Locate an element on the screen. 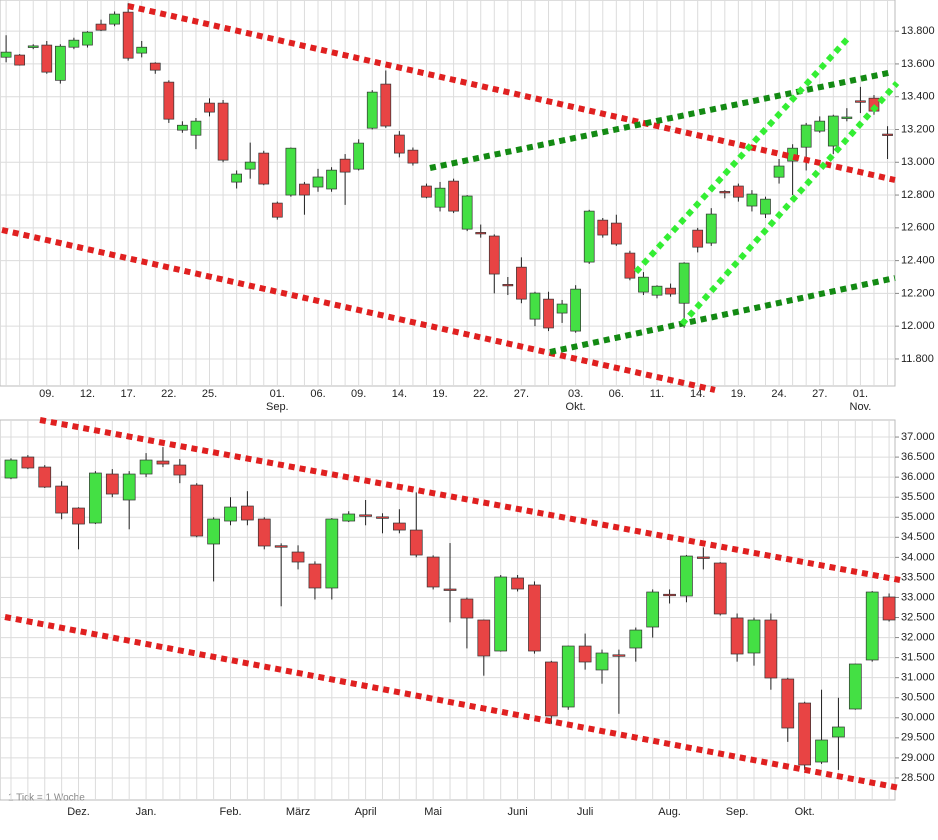  x-tick-label: Nov. is located at coordinates (861, 407).